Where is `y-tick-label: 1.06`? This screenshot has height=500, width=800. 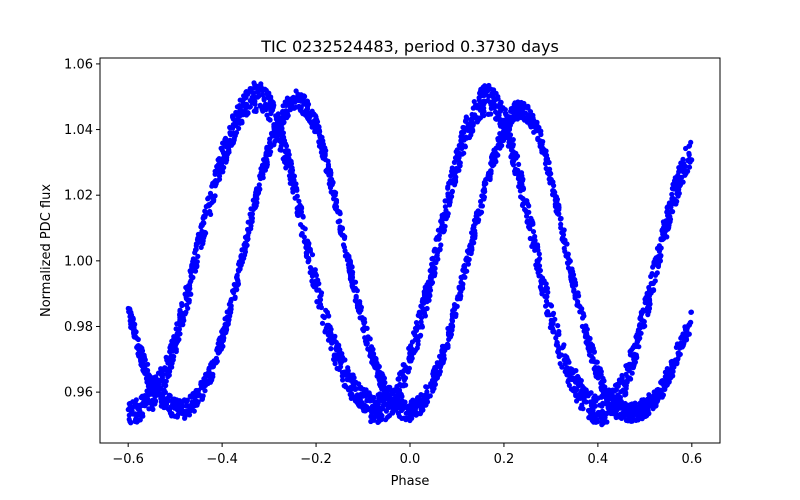
y-tick-label: 1.06 is located at coordinates (78, 64).